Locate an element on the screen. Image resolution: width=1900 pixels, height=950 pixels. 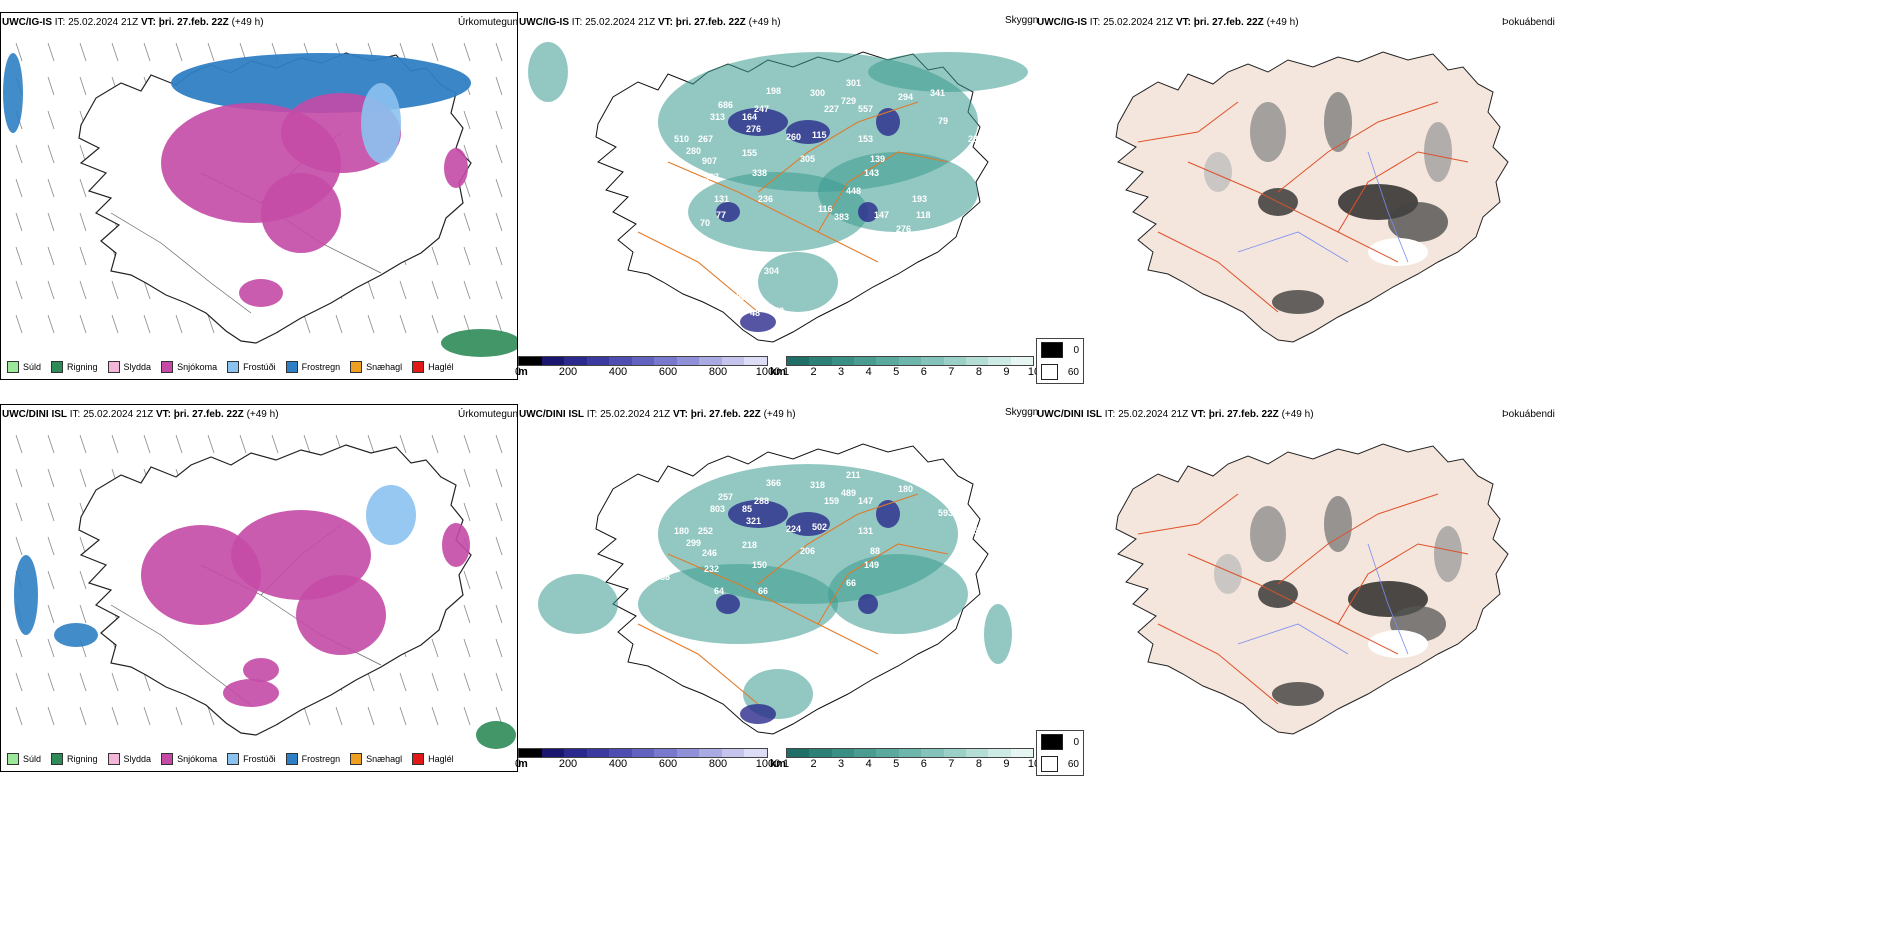
elevation-label: 803 is located at coordinates (717, 509).